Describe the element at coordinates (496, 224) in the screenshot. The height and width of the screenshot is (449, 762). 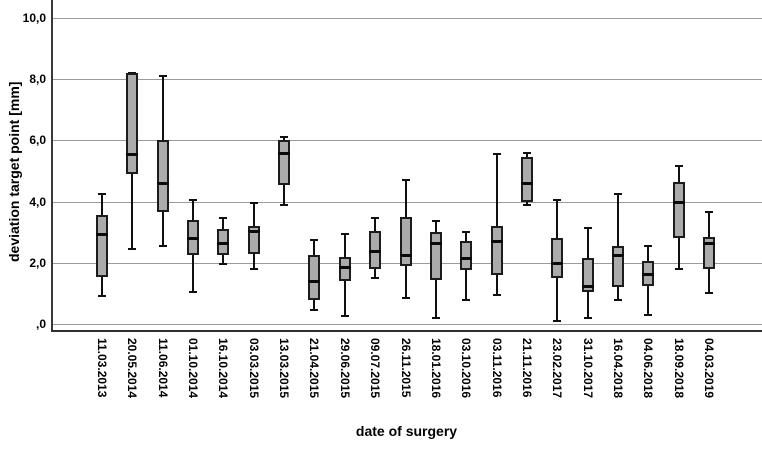
I see `whisker-line` at that location.